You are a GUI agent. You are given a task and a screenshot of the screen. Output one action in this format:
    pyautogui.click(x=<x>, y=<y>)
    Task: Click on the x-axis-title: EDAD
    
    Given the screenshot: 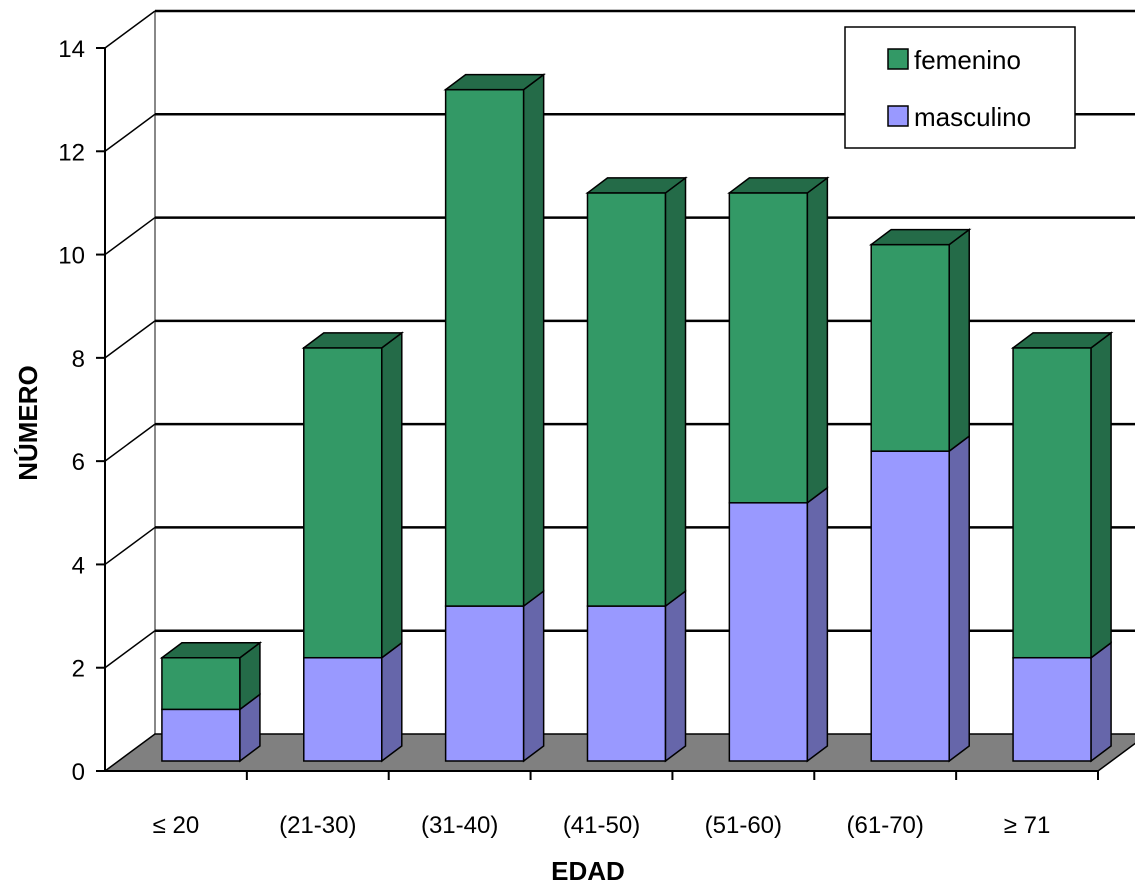 What is the action you would take?
    pyautogui.click(x=588, y=870)
    